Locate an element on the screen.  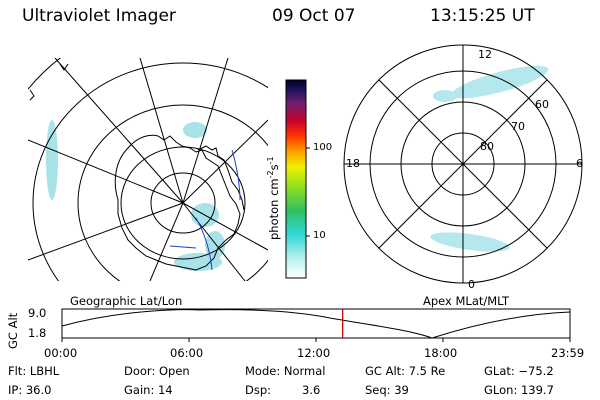
status-glat: GLat: −75.2 is located at coordinates (519, 371).